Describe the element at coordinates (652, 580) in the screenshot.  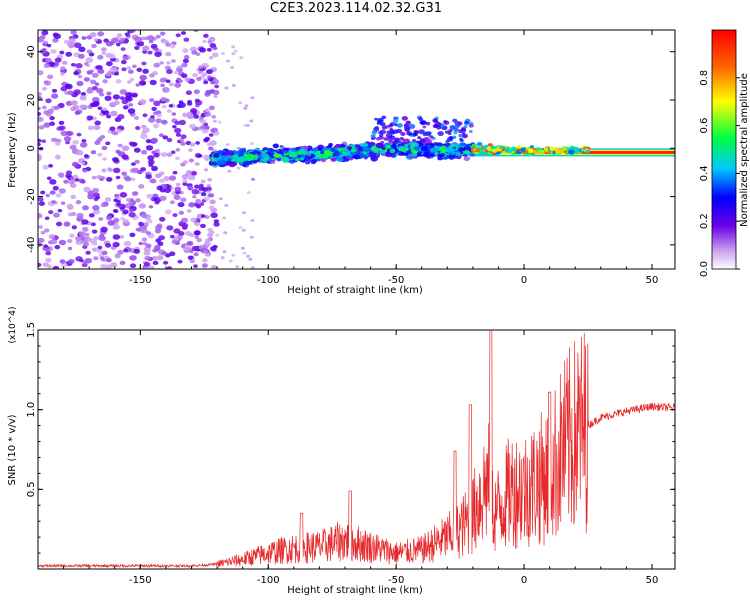
I see `x-tick-label: 50` at that location.